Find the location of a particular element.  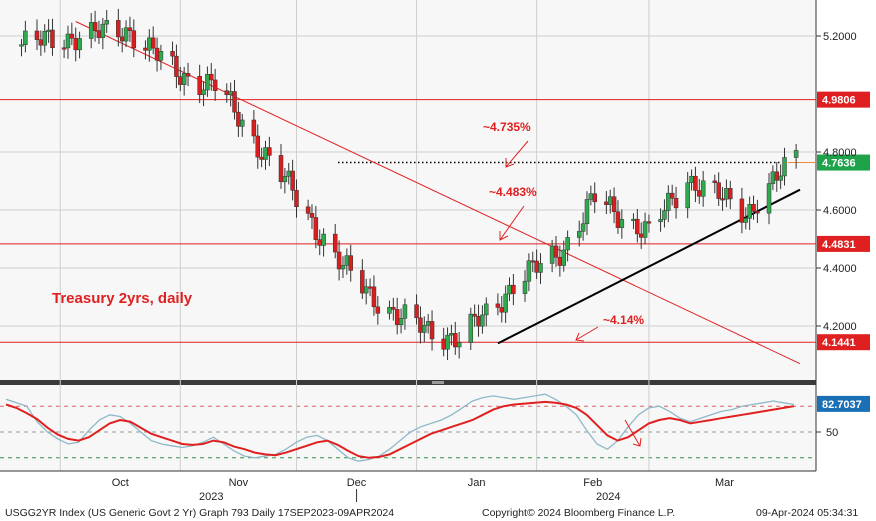

panel-grip is located at coordinates (438, 382).